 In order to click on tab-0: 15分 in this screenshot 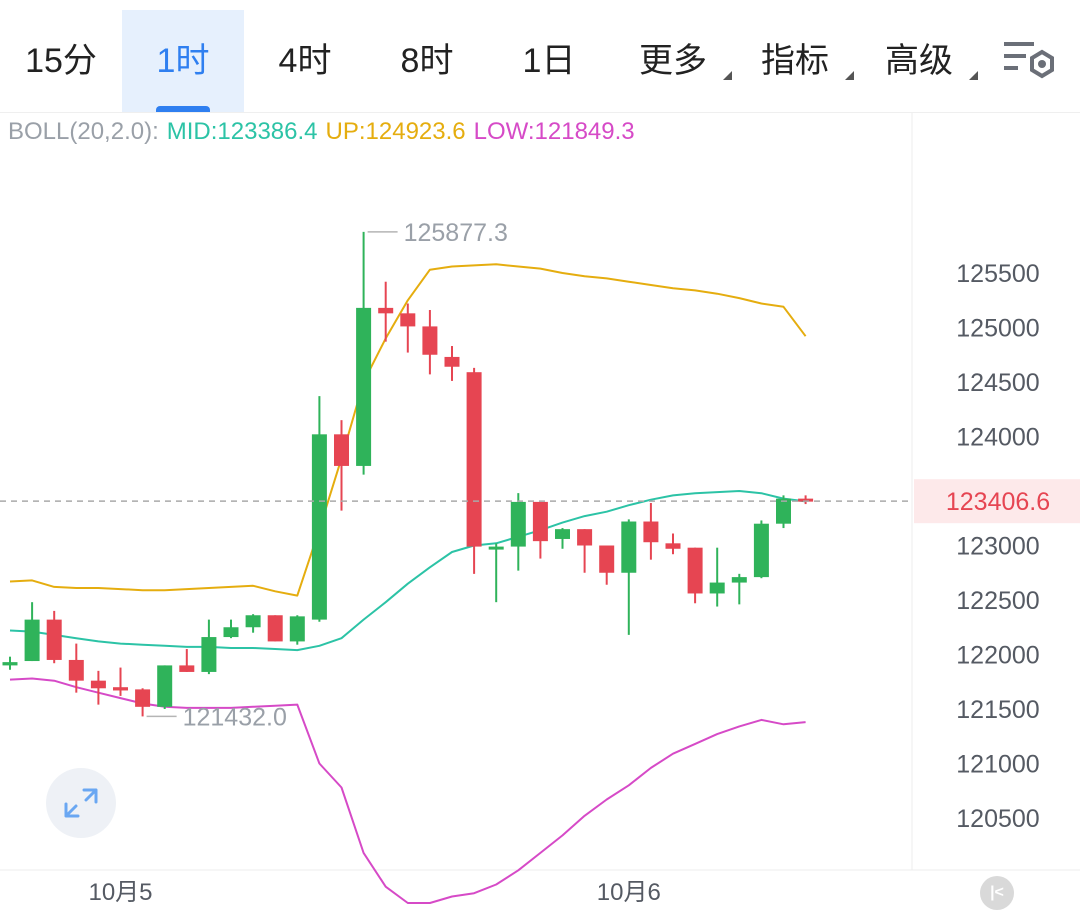, I will do `click(61, 61)`.